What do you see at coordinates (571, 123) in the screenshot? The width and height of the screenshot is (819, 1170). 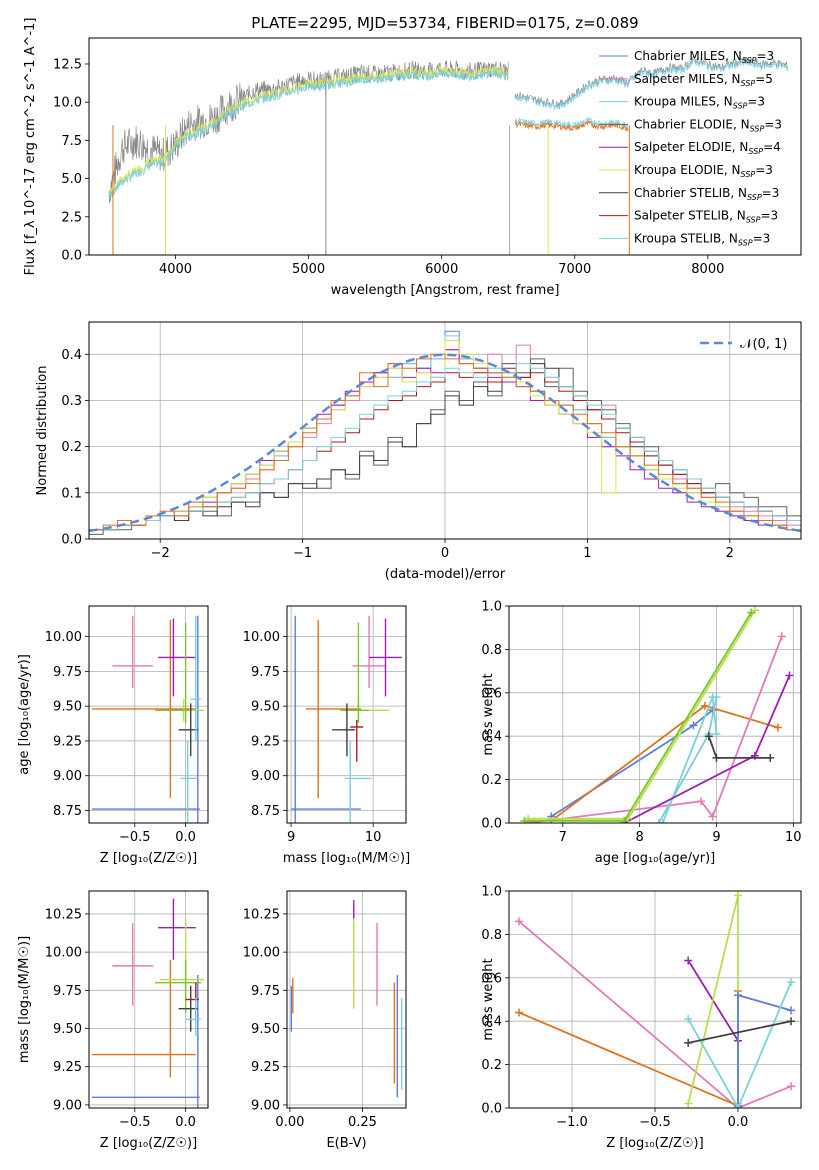 I see `model-spectrum-cyan-red` at bounding box center [571, 123].